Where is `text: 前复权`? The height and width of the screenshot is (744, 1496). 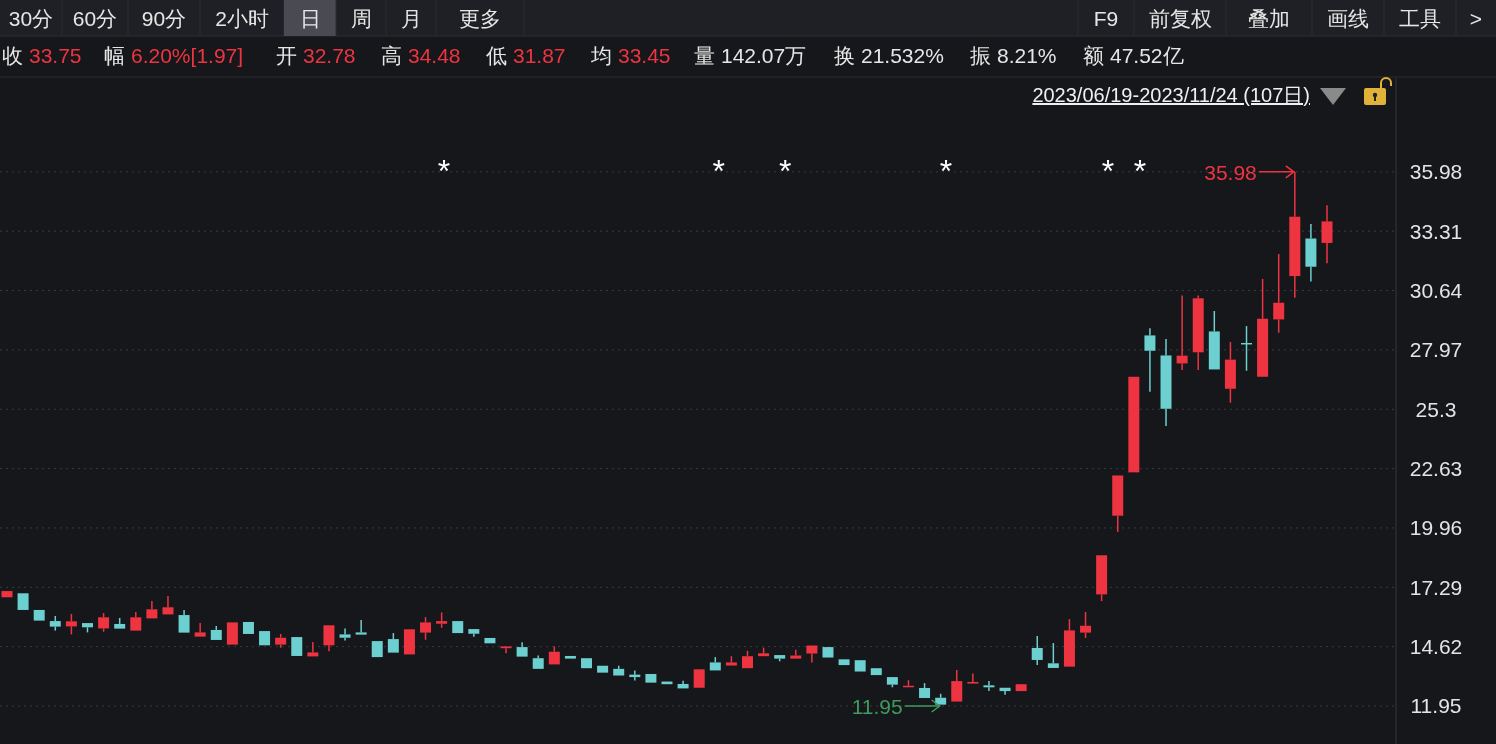 text: 前复权 is located at coordinates (1180, 18).